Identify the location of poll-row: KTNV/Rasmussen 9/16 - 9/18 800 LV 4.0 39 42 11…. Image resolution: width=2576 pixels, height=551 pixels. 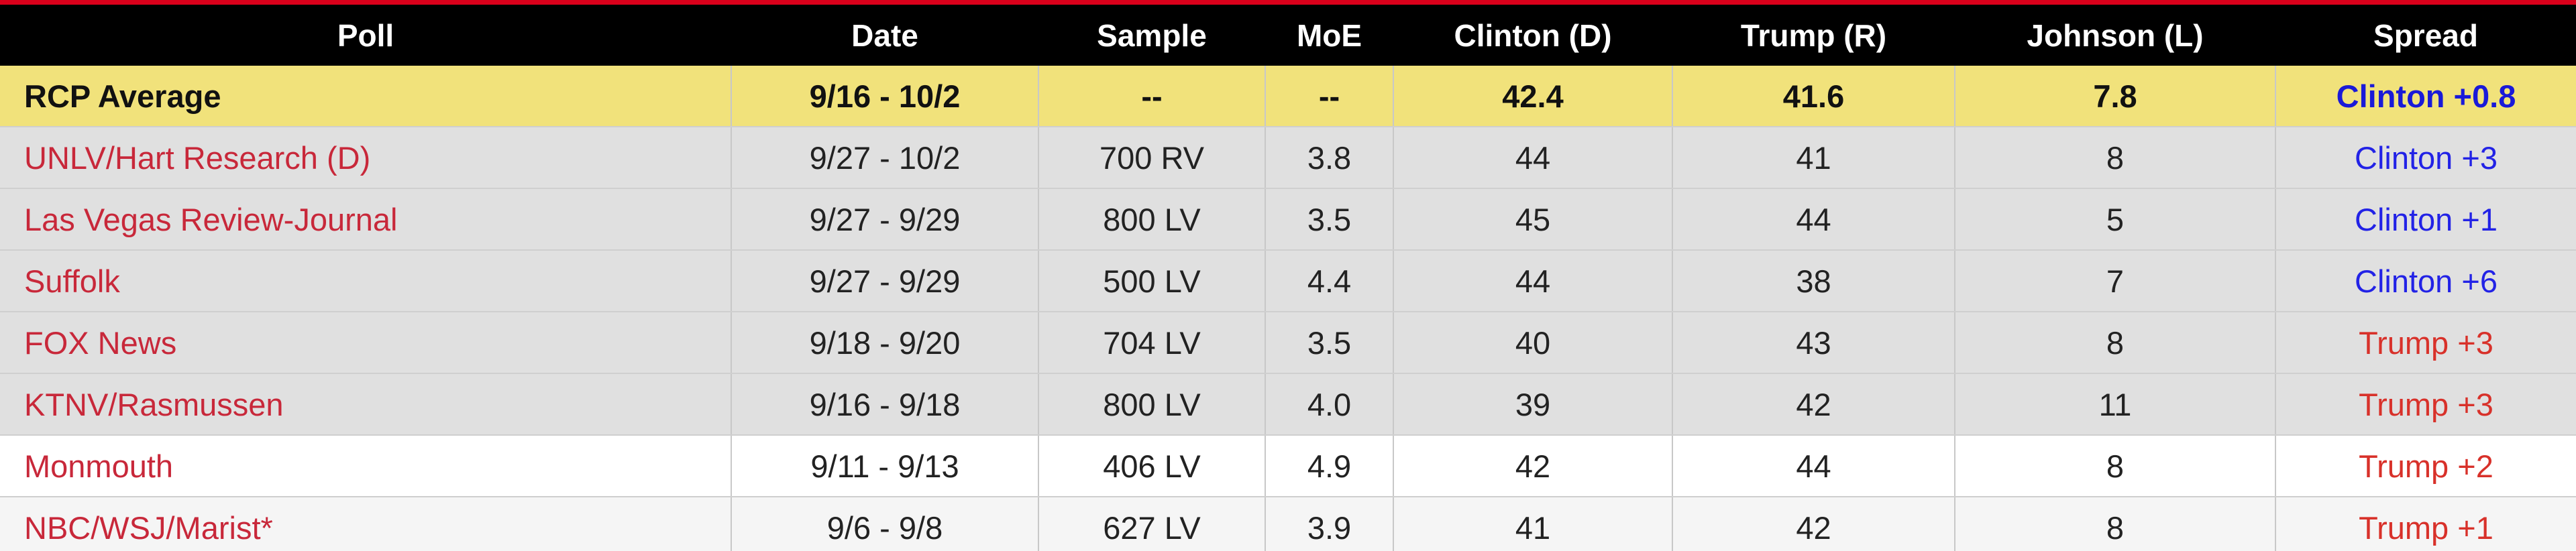
(1288, 404).